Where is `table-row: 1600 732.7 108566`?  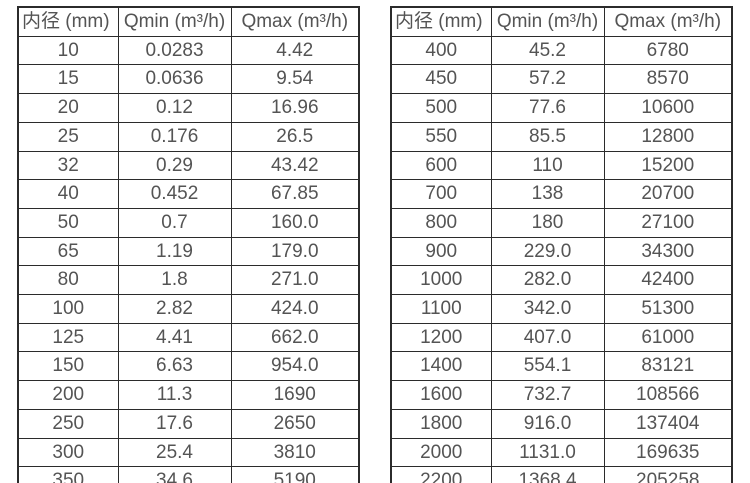 table-row: 1600 732.7 108566 is located at coordinates (561, 395).